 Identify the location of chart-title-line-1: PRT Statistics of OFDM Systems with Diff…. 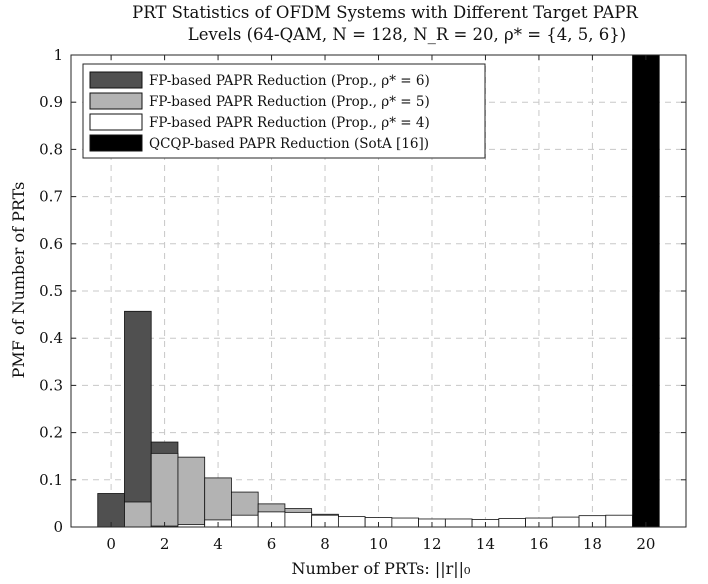
(385, 12).